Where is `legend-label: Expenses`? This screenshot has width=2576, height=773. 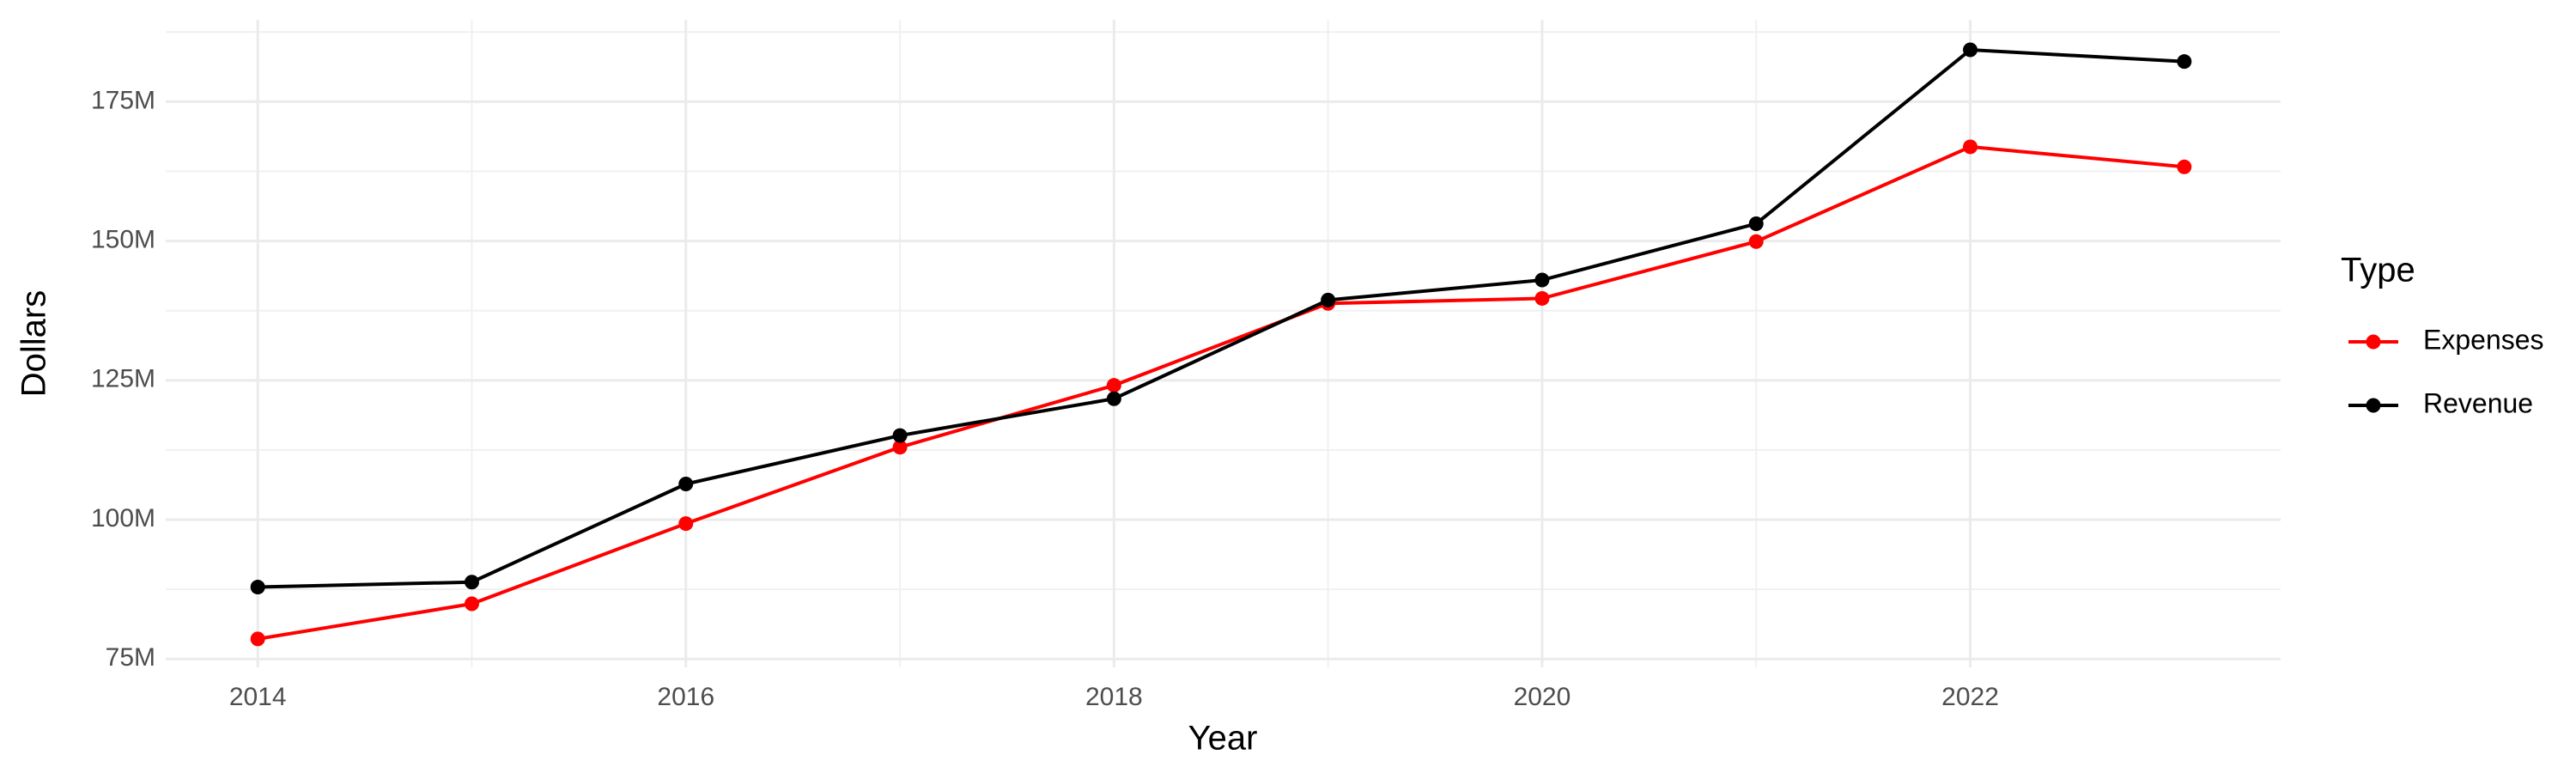 legend-label: Expenses is located at coordinates (2484, 339).